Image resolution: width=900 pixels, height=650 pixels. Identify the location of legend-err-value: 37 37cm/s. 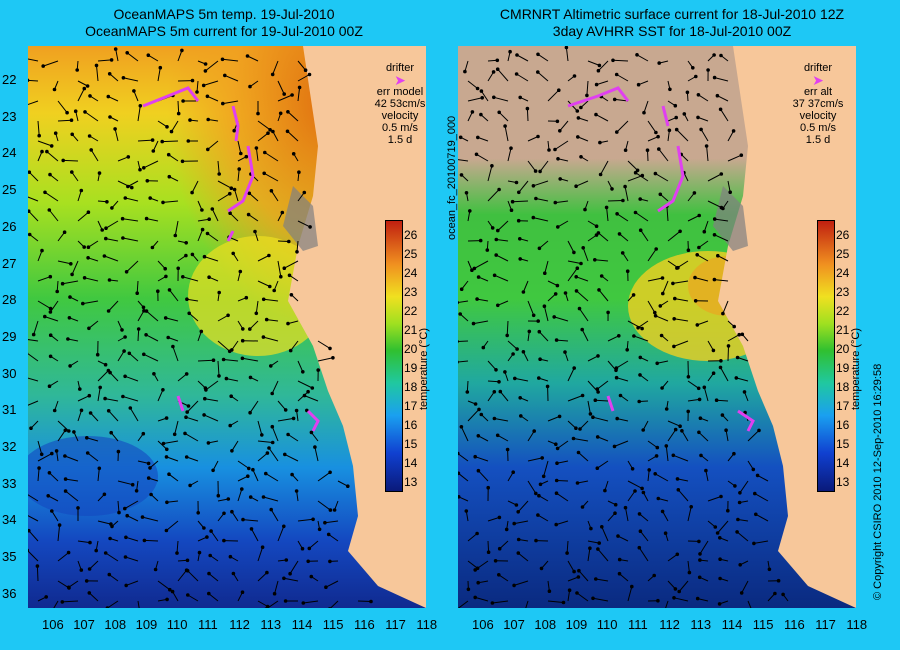
(818, 104).